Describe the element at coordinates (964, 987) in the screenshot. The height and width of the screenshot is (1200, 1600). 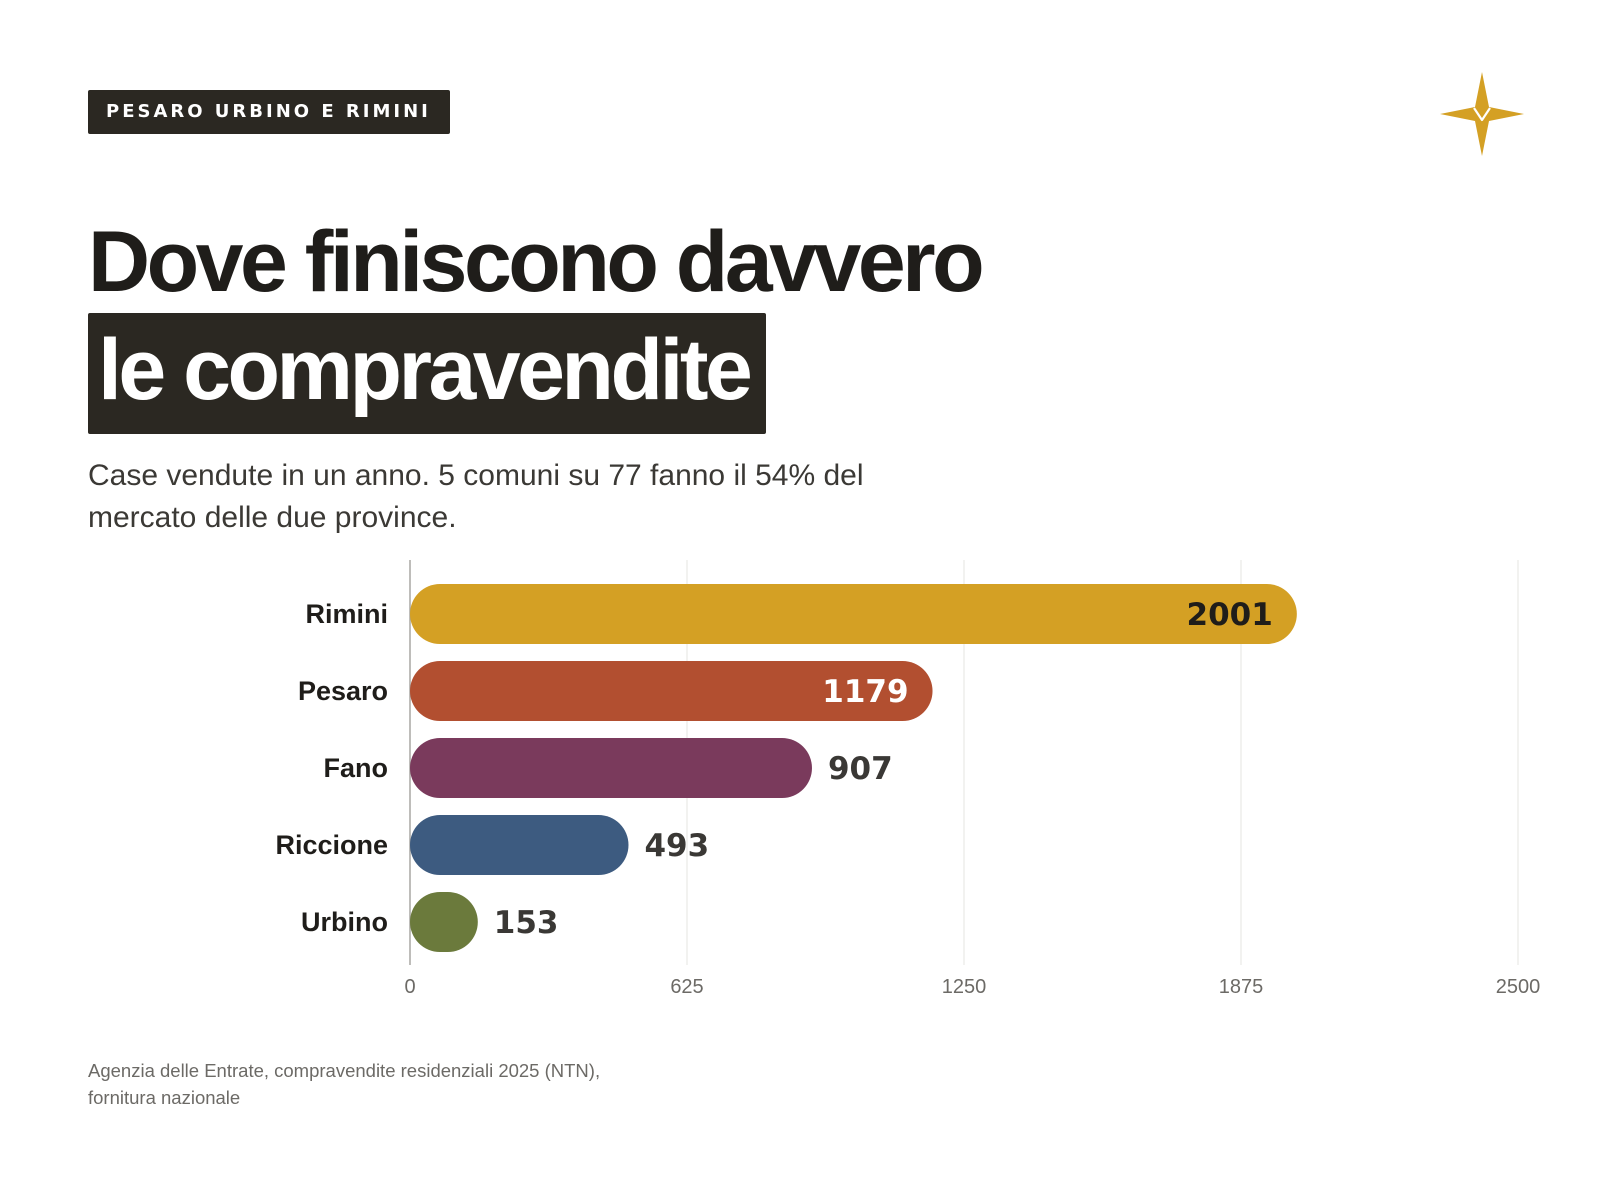
I see `x-tick-label: 1250` at that location.